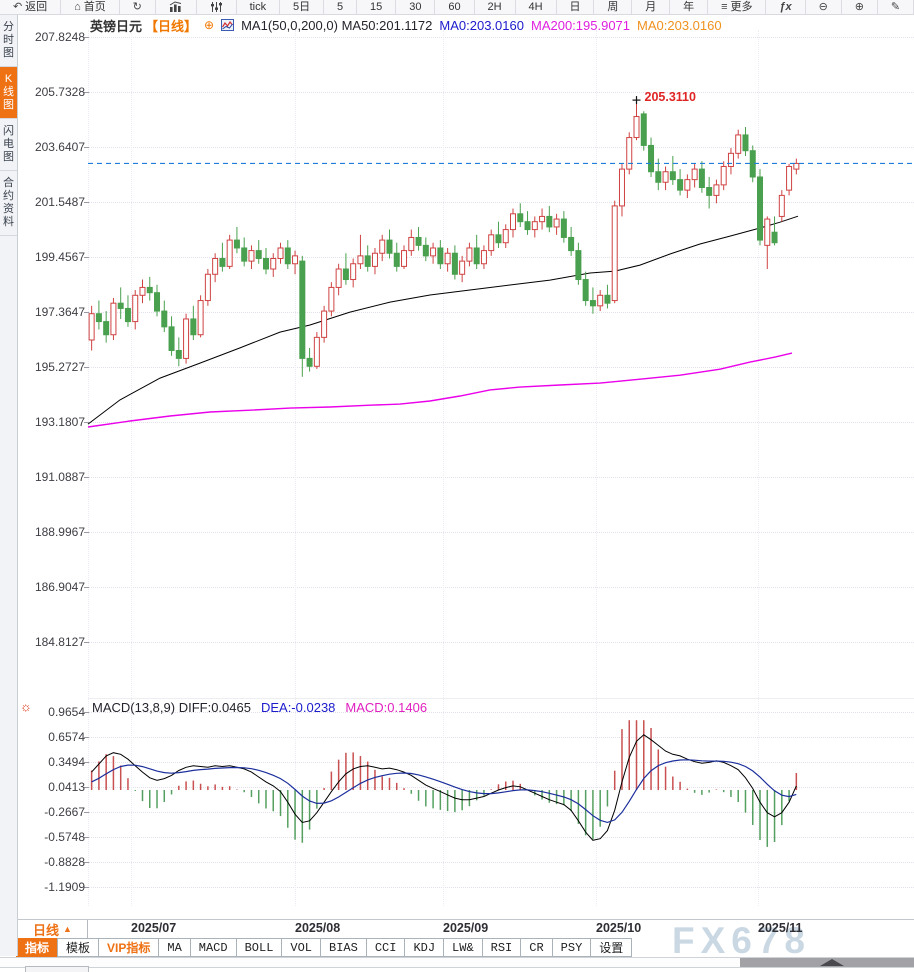 The height and width of the screenshot is (972, 914). I want to click on indicator-tab-6: BOLL, so click(259, 947).